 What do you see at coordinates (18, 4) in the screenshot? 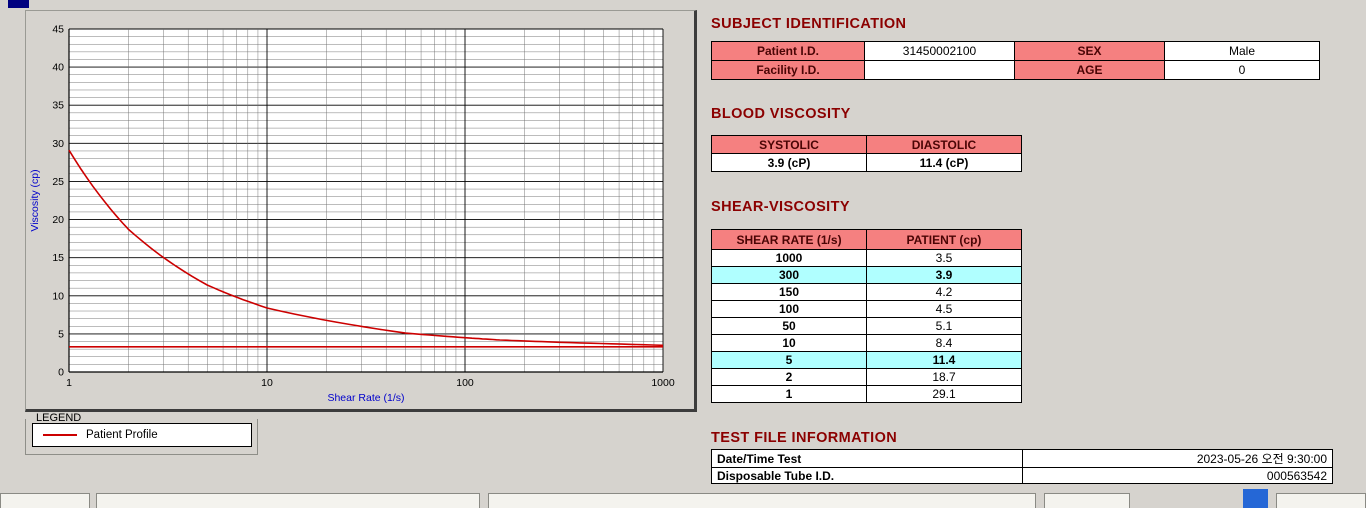
I see `window-titlebar-fragment` at bounding box center [18, 4].